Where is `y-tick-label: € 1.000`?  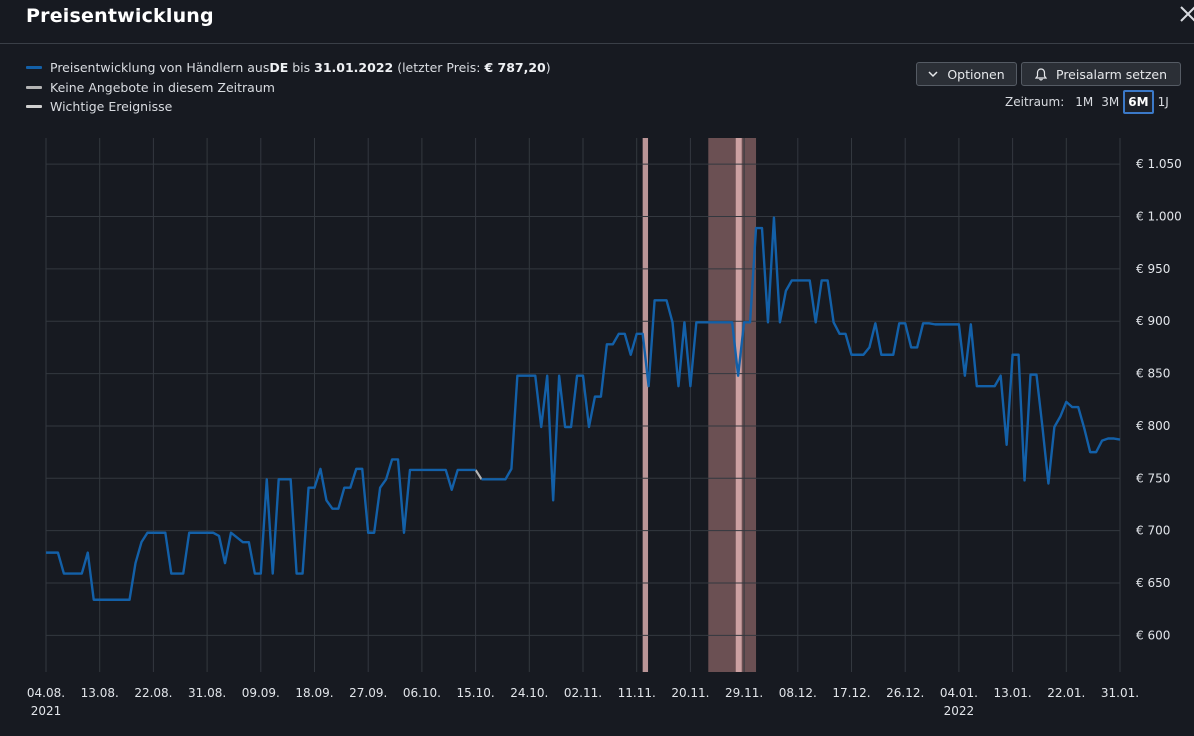
y-tick-label: € 1.000 is located at coordinates (1159, 217).